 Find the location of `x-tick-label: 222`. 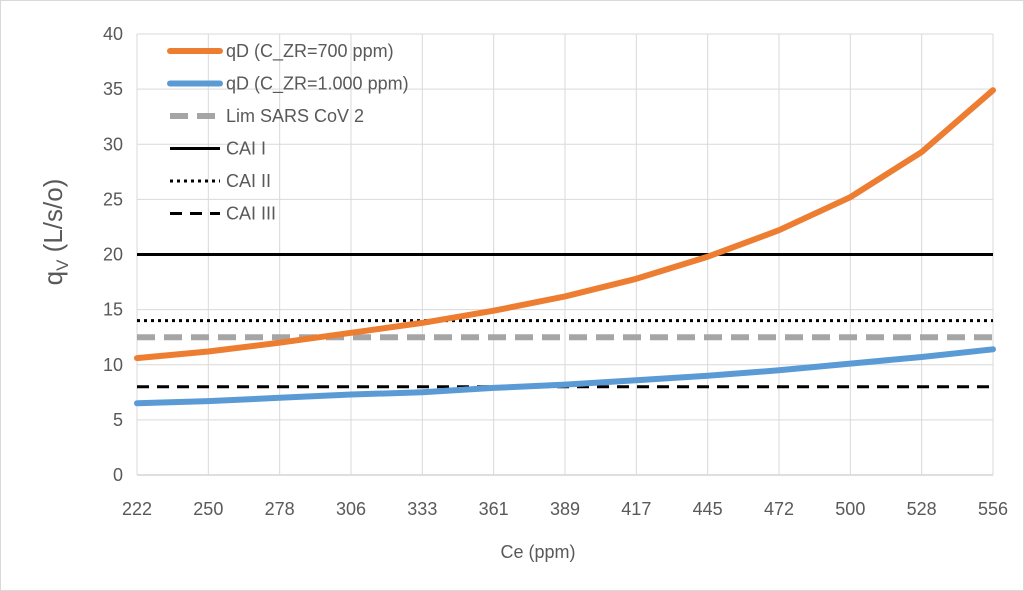

x-tick-label: 222 is located at coordinates (137, 509).